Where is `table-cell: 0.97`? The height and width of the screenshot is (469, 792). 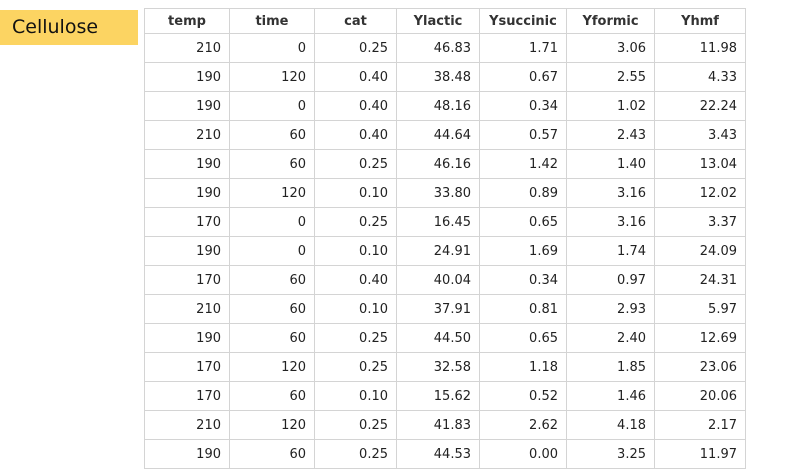
table-cell: 0.97 is located at coordinates (610, 280).